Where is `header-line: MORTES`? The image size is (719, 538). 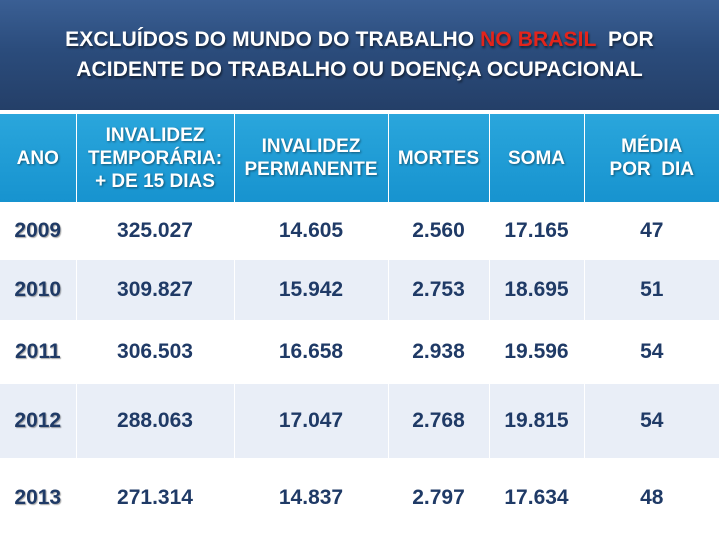
header-line: MORTES is located at coordinates (438, 158).